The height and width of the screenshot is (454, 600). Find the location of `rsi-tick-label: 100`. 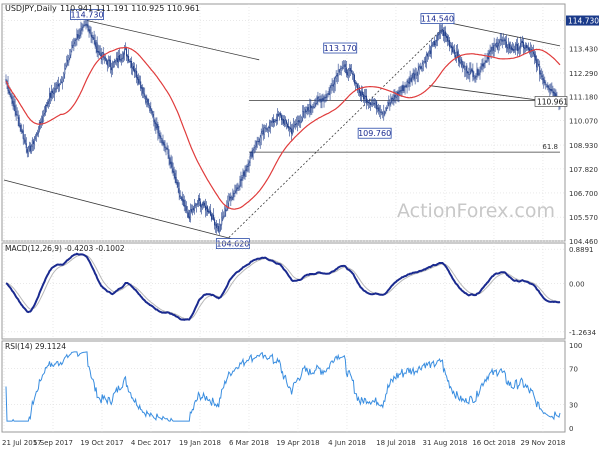

rsi-tick-label: 100 is located at coordinates (575, 346).